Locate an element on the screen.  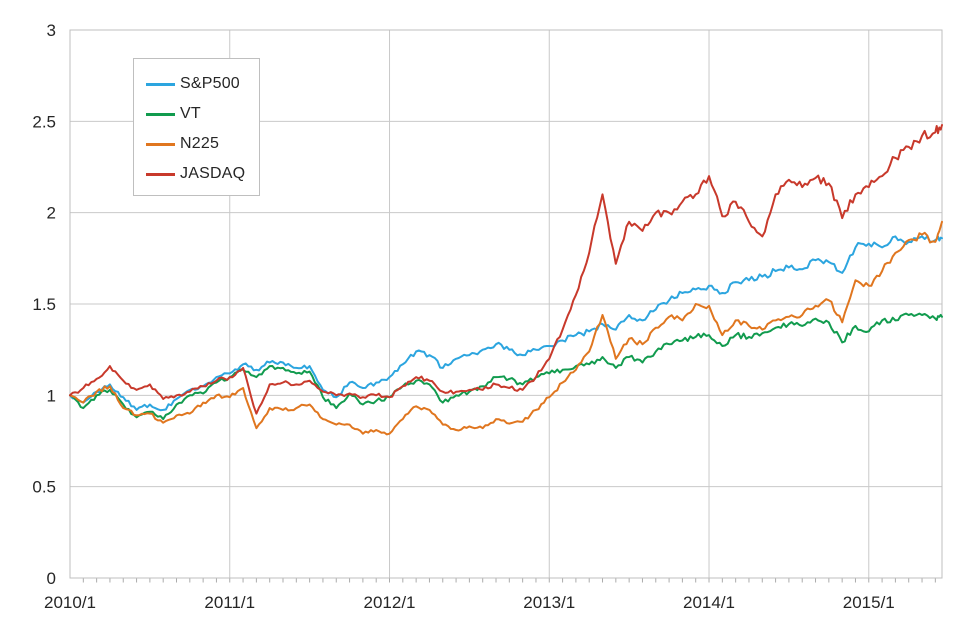
chart-legend: S&P500 VT N225 JASDAQ is located at coordinates (197, 127).